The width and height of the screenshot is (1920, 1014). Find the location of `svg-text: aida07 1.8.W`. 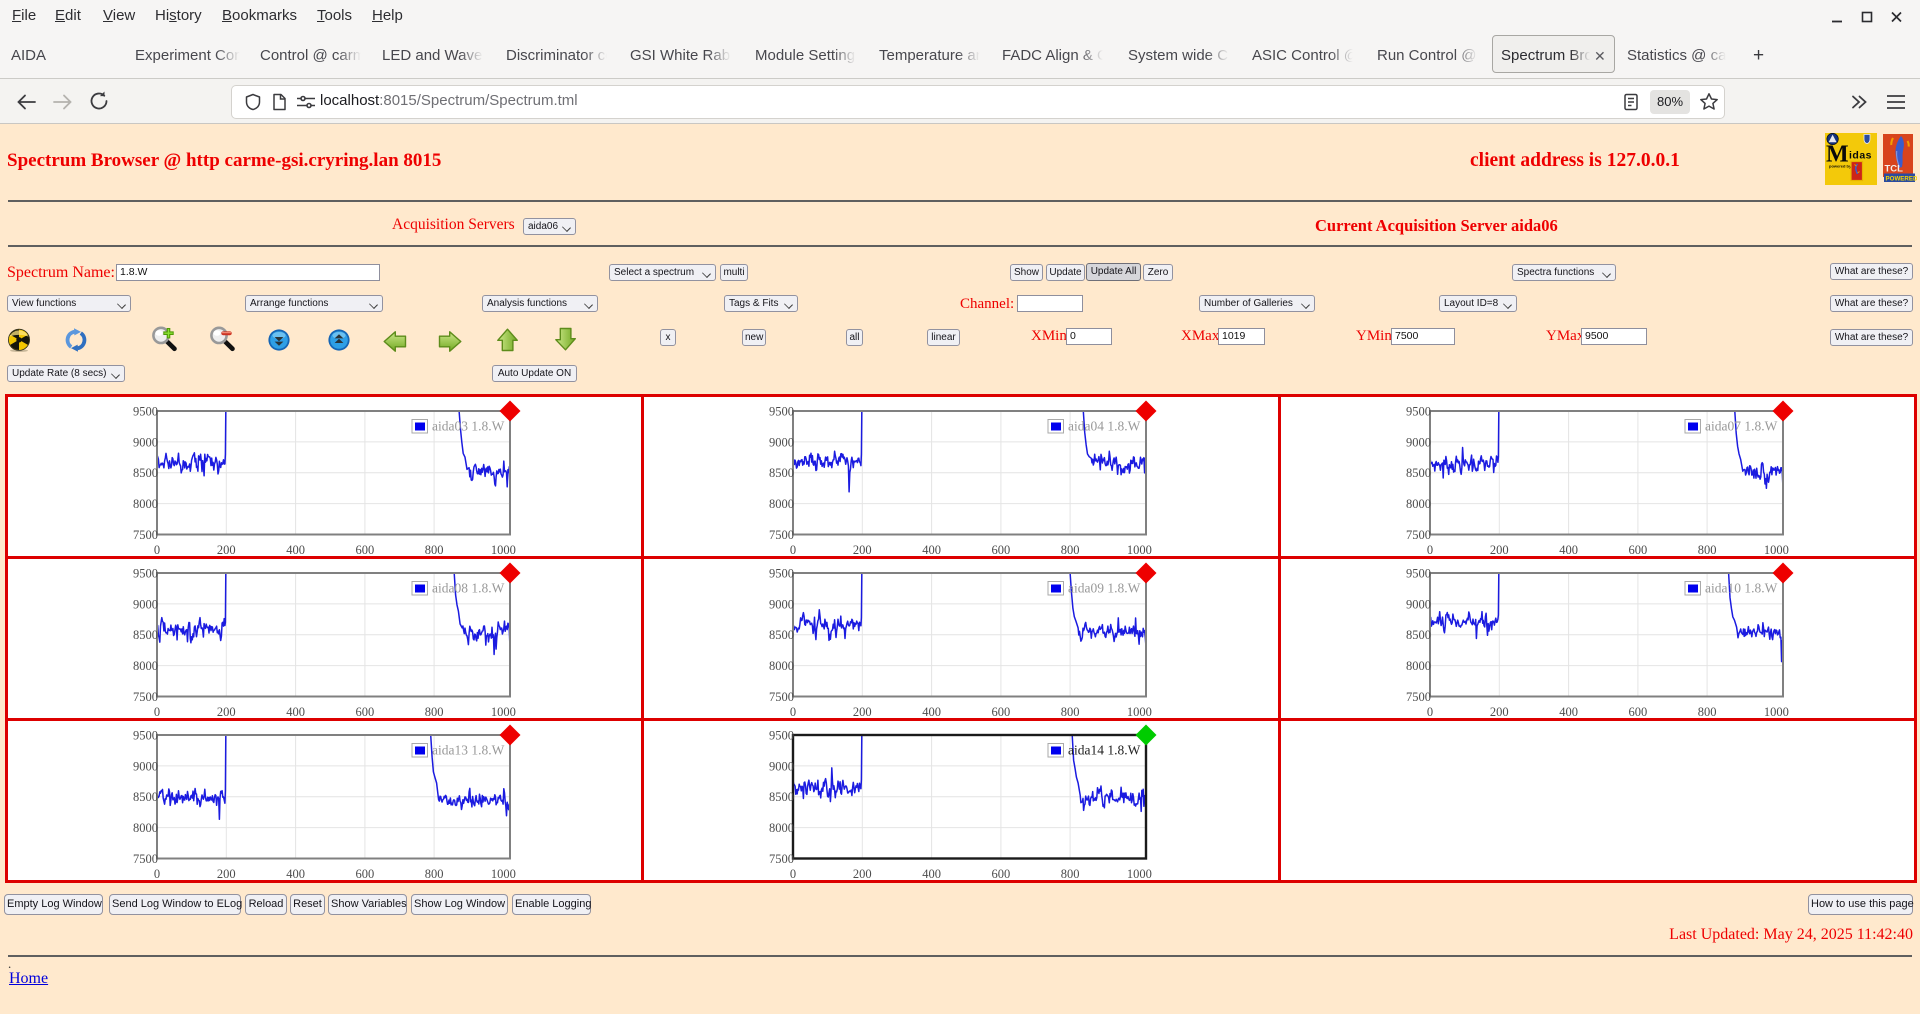

svg-text: aida07 1.8.W is located at coordinates (1741, 426).